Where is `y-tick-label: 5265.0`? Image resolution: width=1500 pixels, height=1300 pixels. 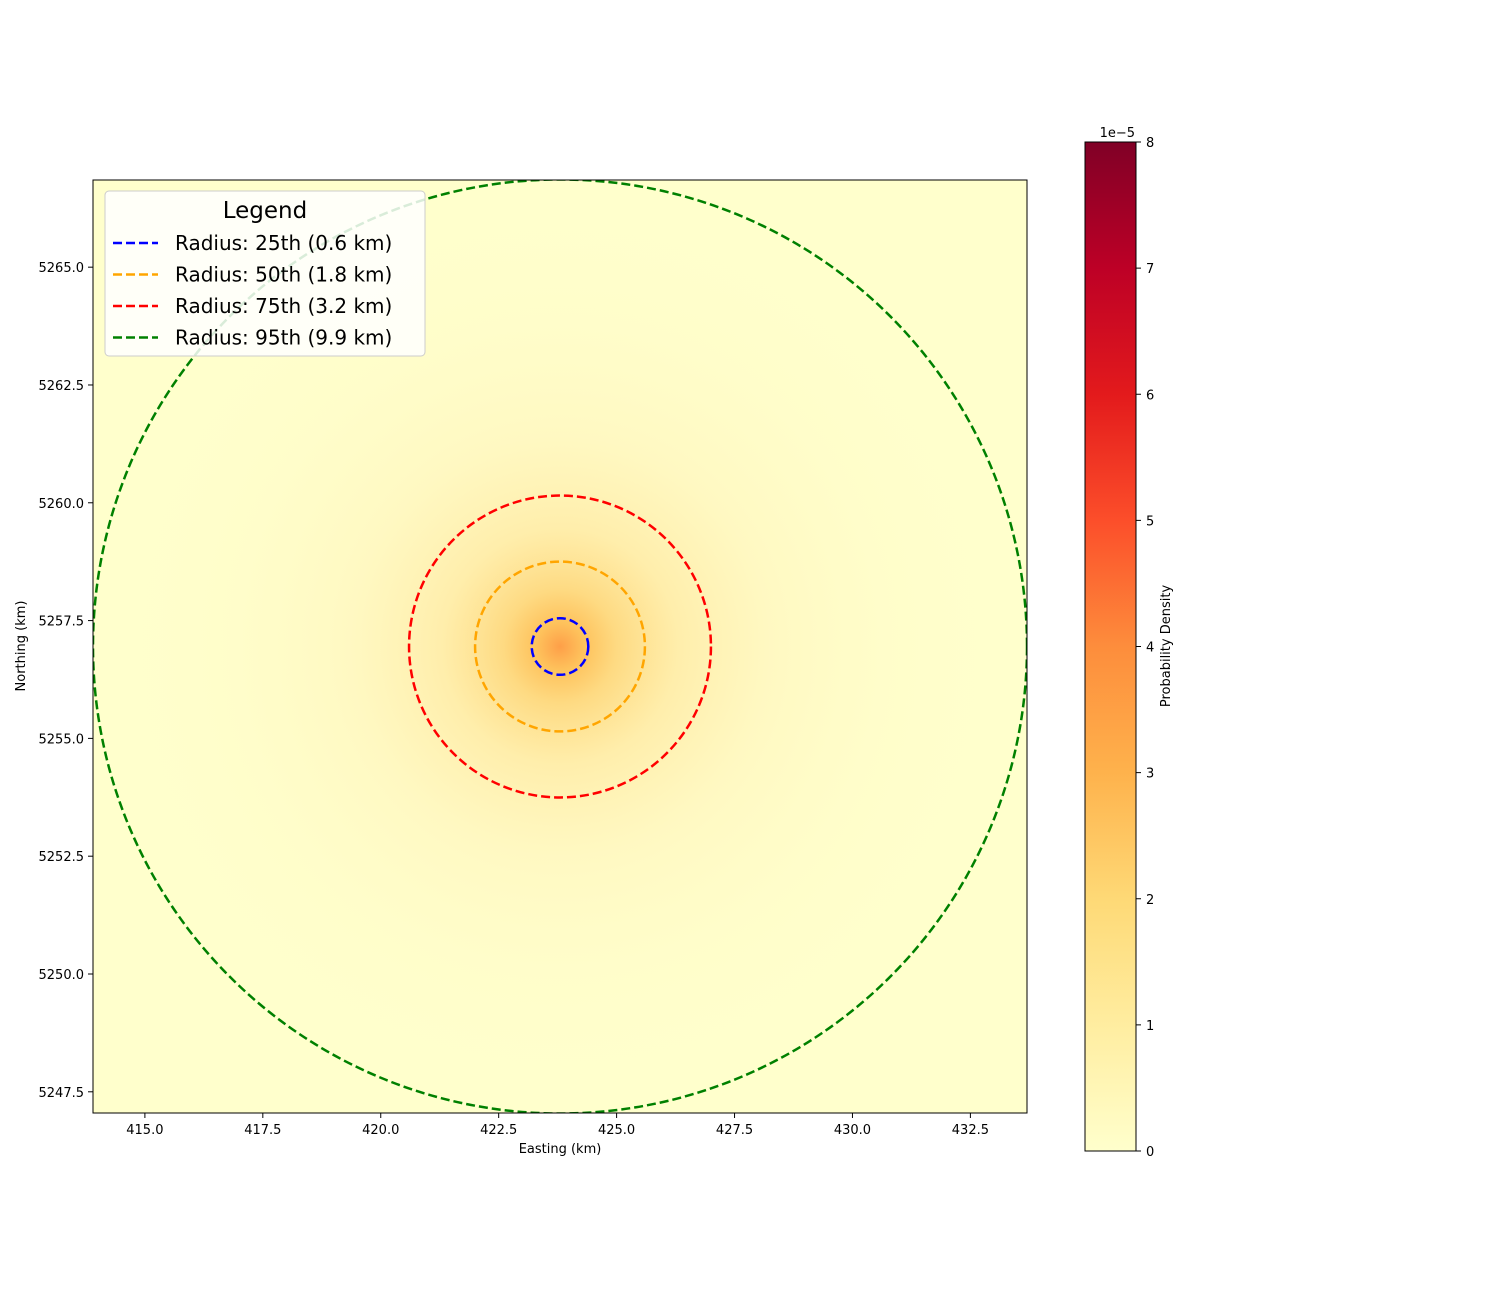 y-tick-label: 5265.0 is located at coordinates (62, 268).